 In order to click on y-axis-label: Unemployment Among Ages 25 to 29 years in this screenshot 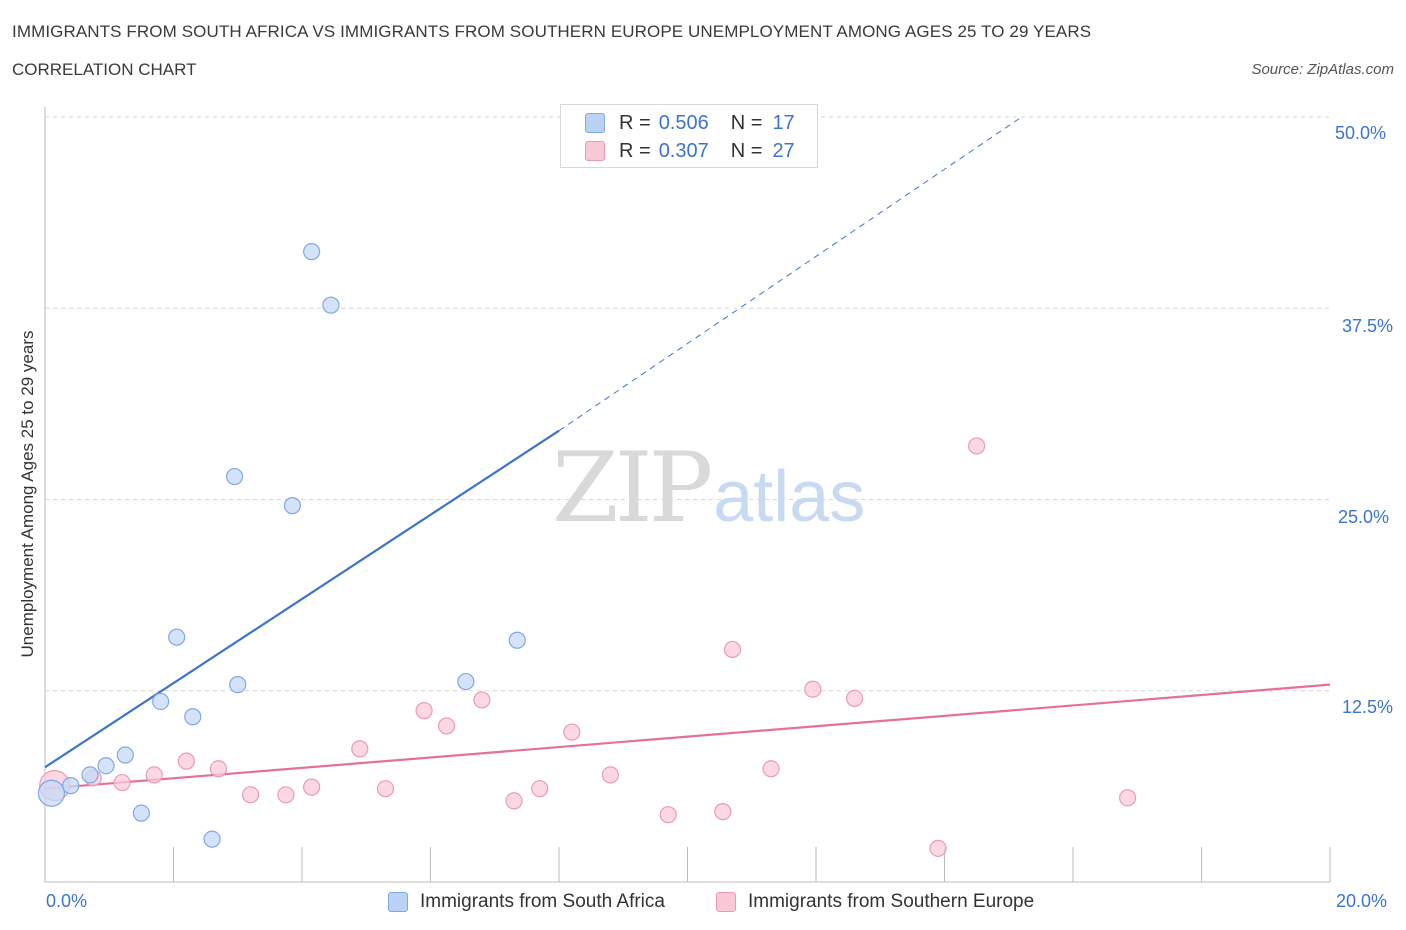, I will do `click(27, 494)`.